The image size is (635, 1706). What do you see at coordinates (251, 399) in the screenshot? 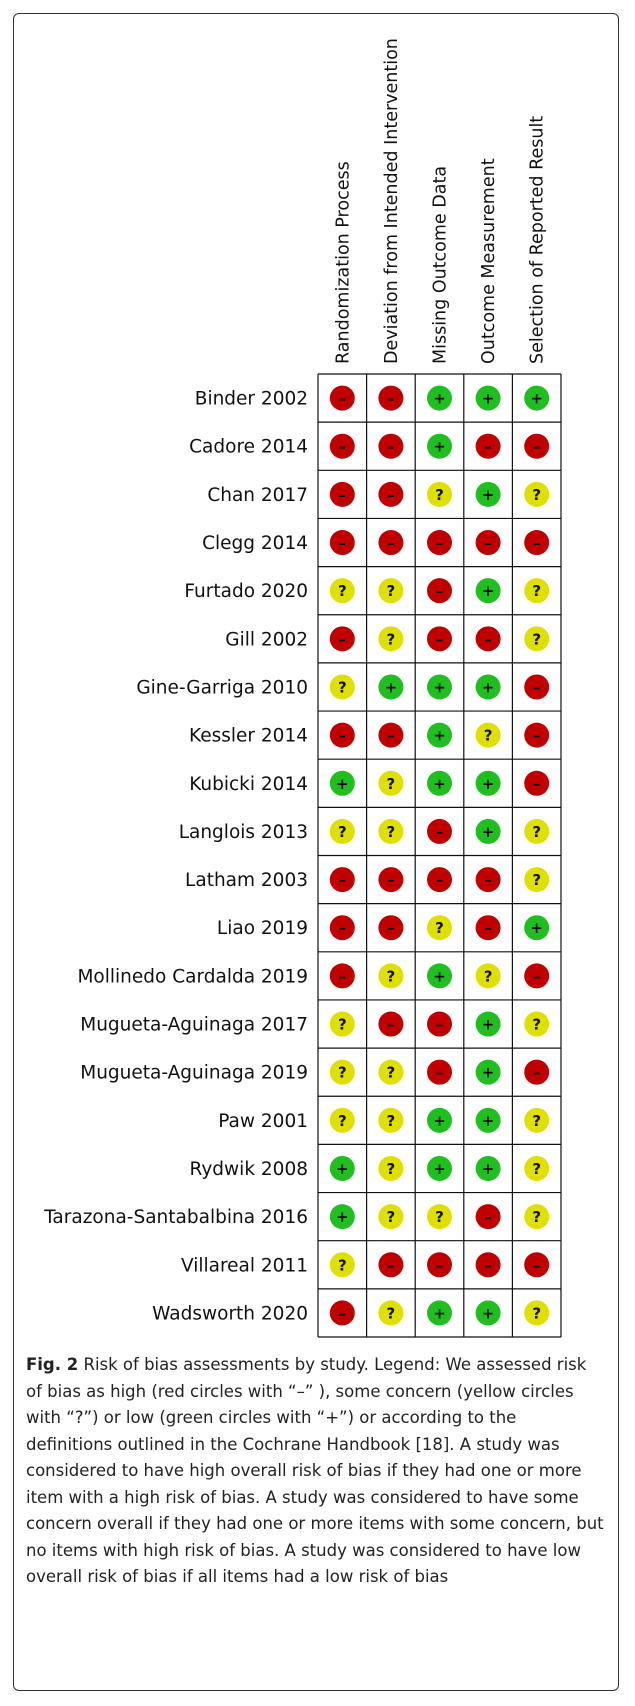
I see `study-label: Binder 2002` at bounding box center [251, 399].